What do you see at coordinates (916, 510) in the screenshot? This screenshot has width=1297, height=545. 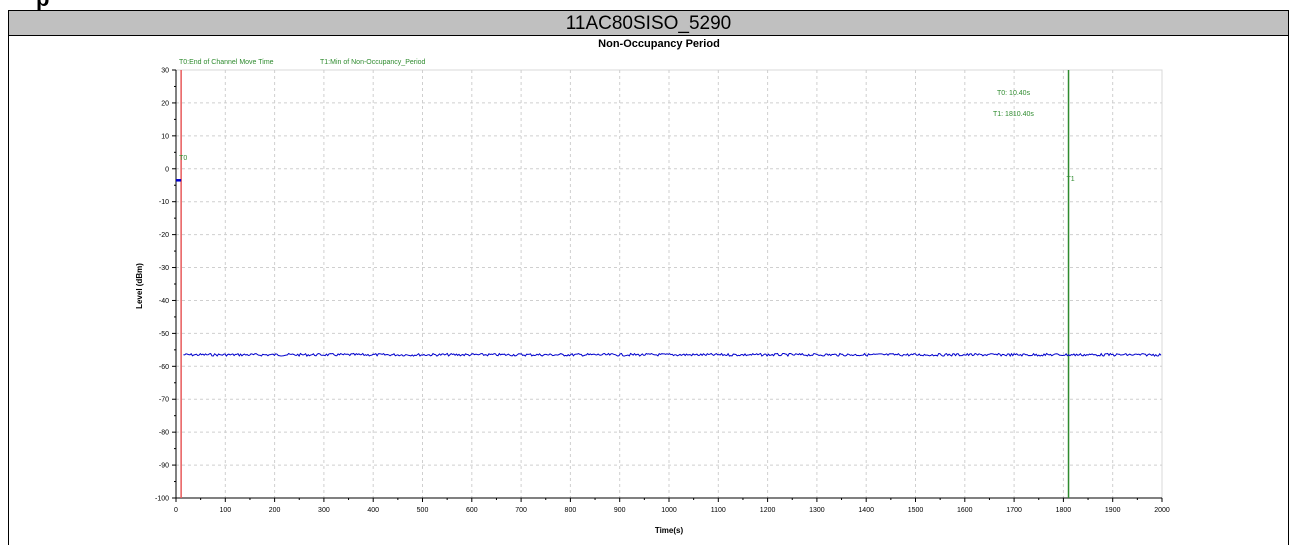 I see `x-tick-label: 1500` at bounding box center [916, 510].